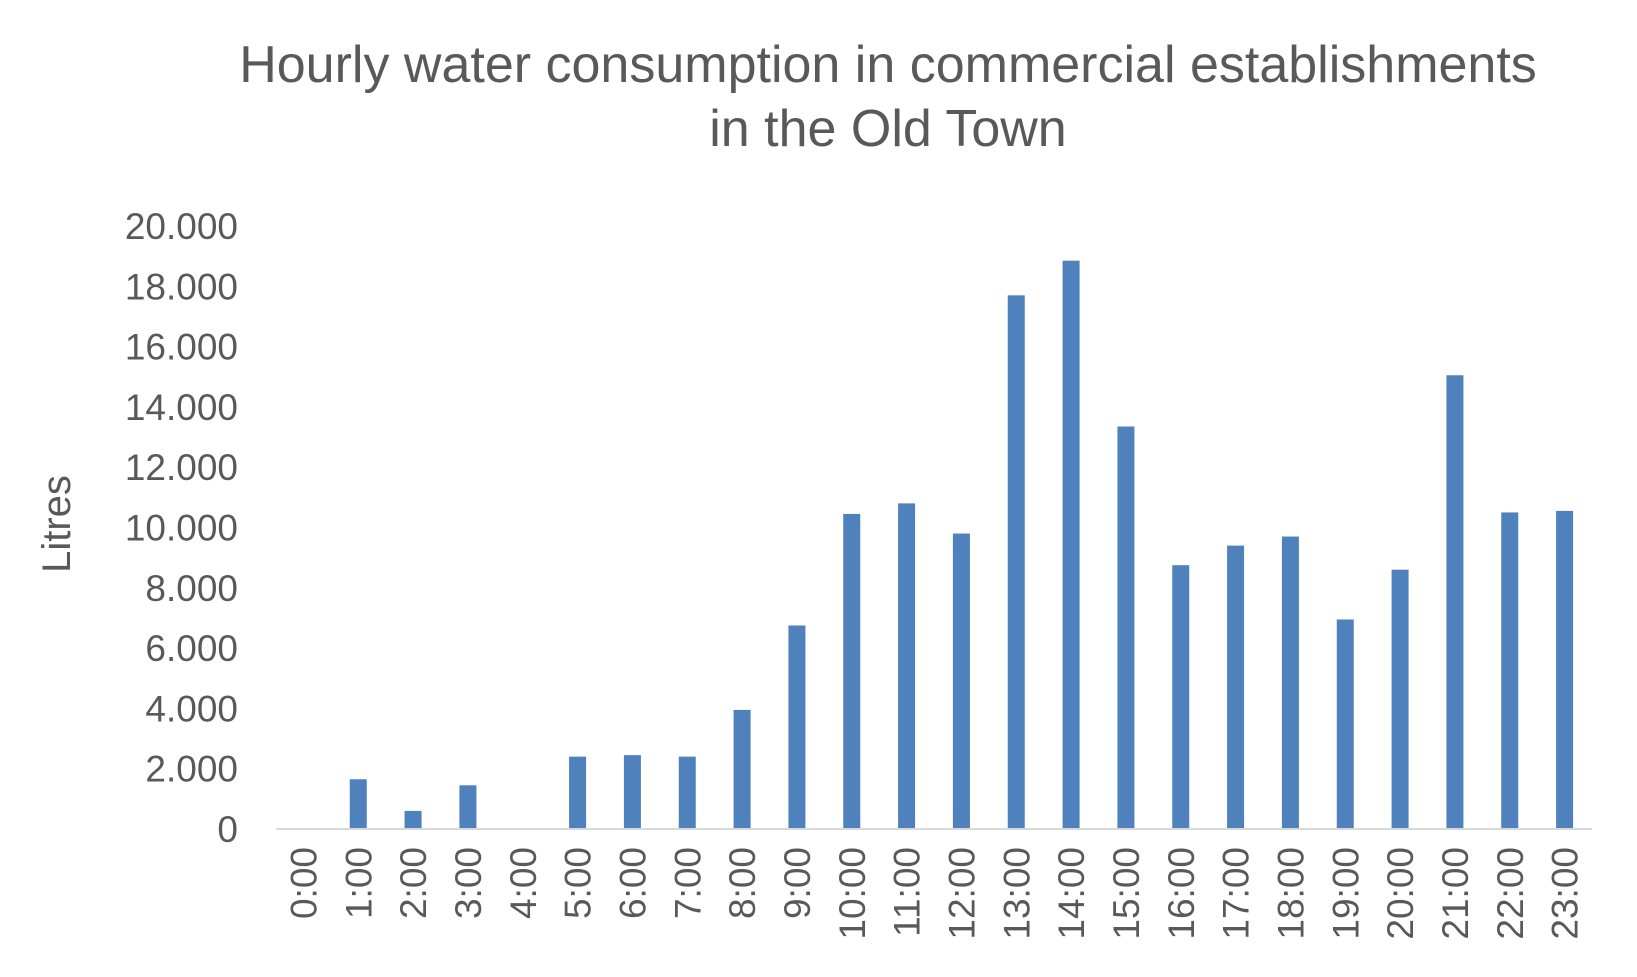  Describe the element at coordinates (191, 648) in the screenshot. I see `y-tick-label: 6.000` at that location.